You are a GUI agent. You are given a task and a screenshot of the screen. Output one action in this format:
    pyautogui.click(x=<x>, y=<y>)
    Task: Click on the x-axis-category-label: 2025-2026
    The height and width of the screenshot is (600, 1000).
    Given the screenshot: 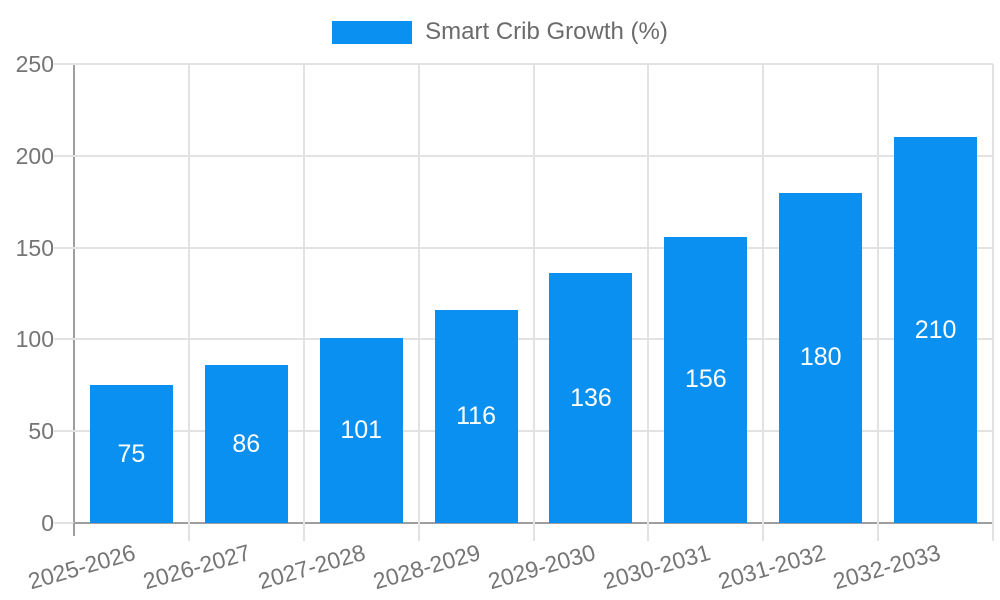 What is the action you would take?
    pyautogui.click(x=82, y=567)
    